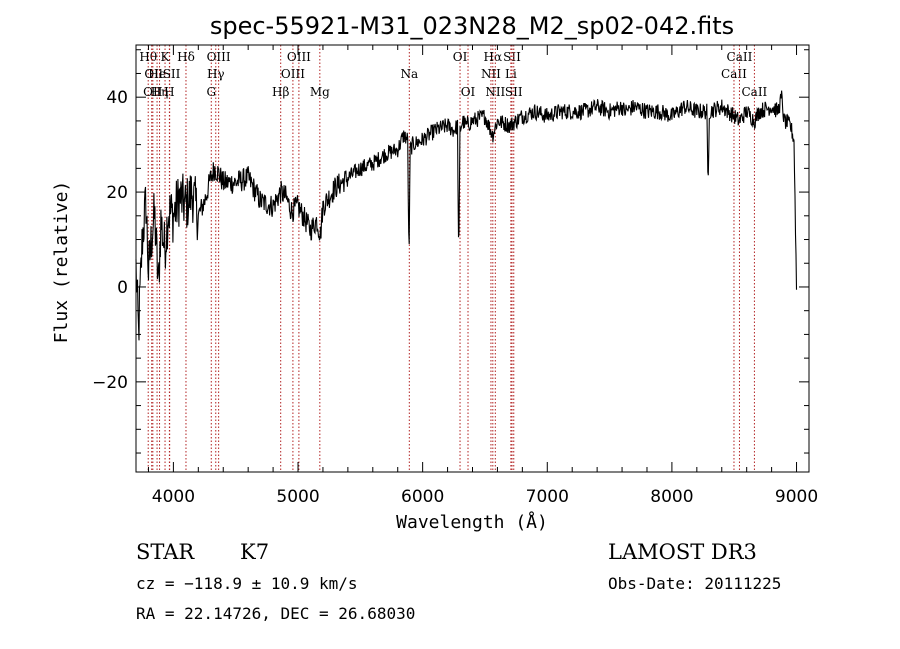 This screenshot has width=900, height=649. What do you see at coordinates (409, 74) in the screenshot?
I see `line-marker-label: Na` at bounding box center [409, 74].